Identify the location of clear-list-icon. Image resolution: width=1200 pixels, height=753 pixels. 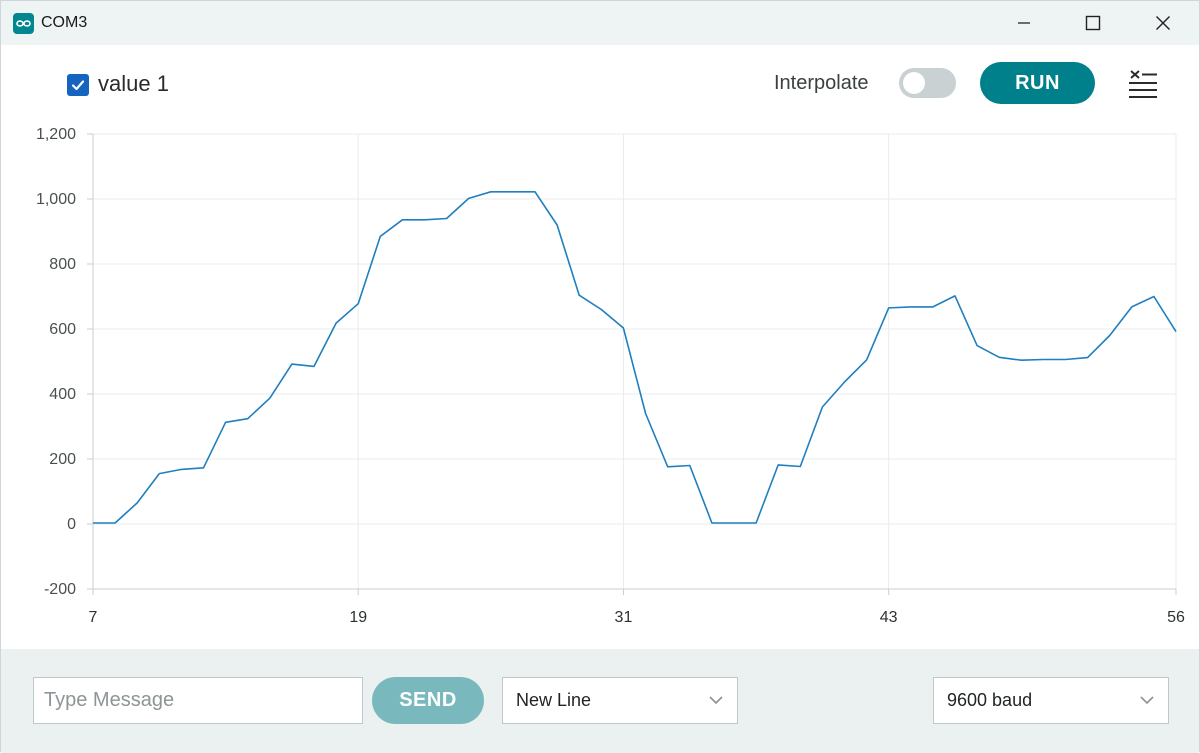
(1143, 84).